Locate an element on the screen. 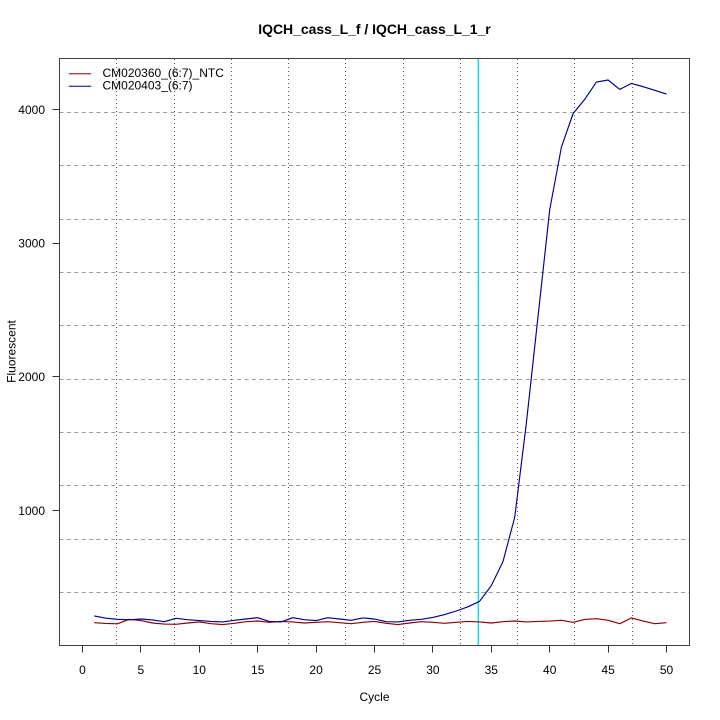  svg-text: 0 is located at coordinates (82, 670).